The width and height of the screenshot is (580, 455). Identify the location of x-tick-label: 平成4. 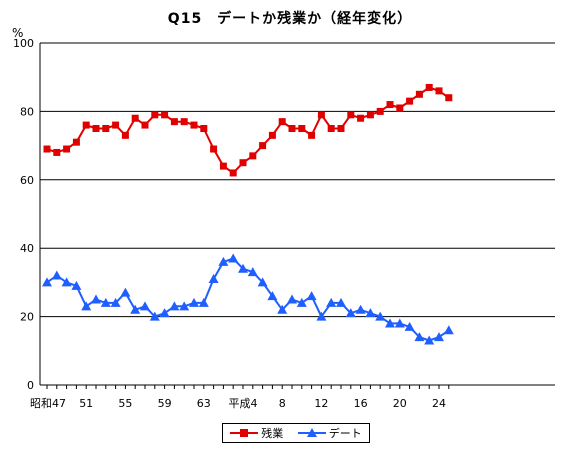
(243, 403).